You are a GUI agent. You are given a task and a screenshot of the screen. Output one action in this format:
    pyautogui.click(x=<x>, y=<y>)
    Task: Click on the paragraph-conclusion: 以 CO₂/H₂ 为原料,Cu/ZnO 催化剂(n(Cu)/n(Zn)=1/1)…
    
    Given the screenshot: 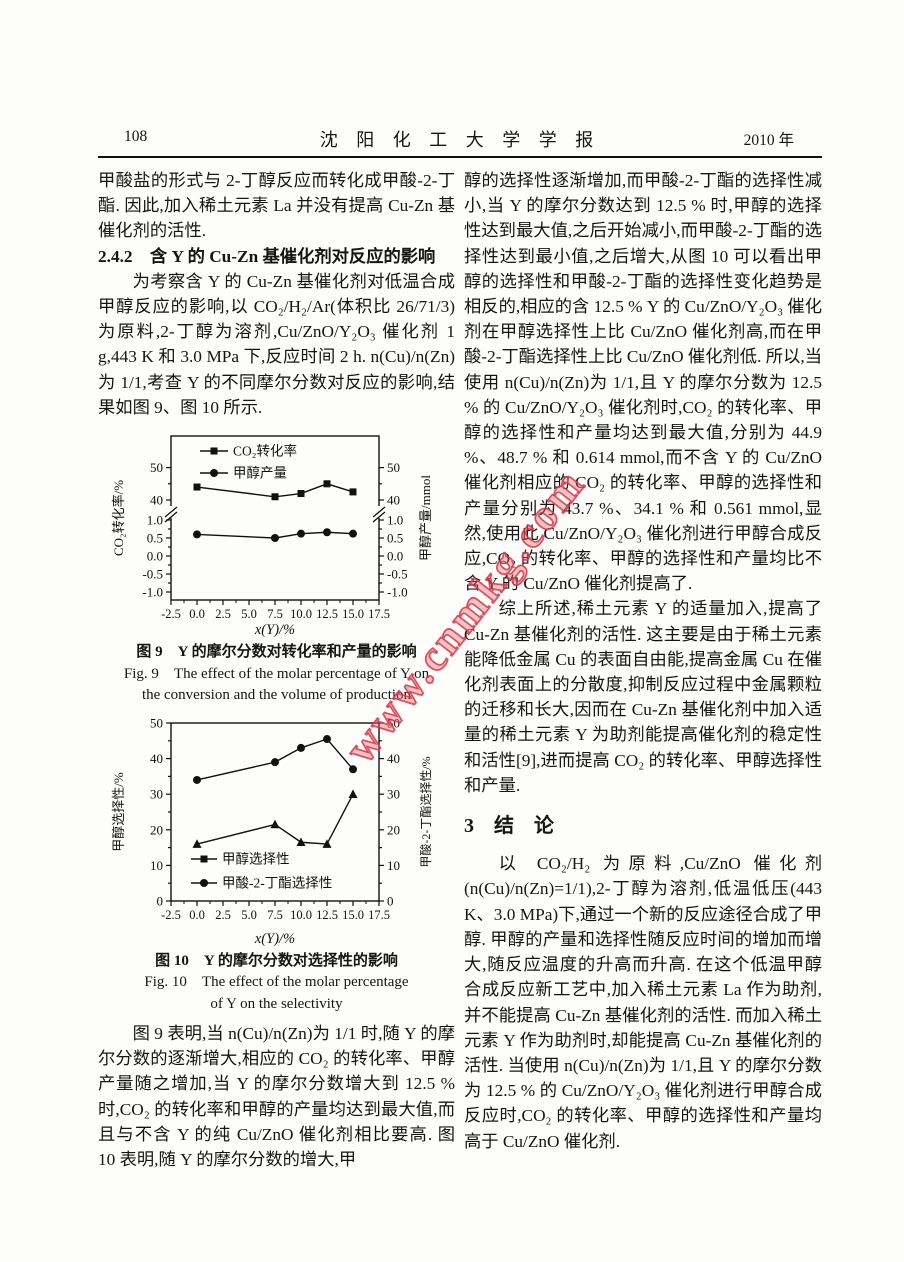 What is the action you would take?
    pyautogui.click(x=643, y=1002)
    